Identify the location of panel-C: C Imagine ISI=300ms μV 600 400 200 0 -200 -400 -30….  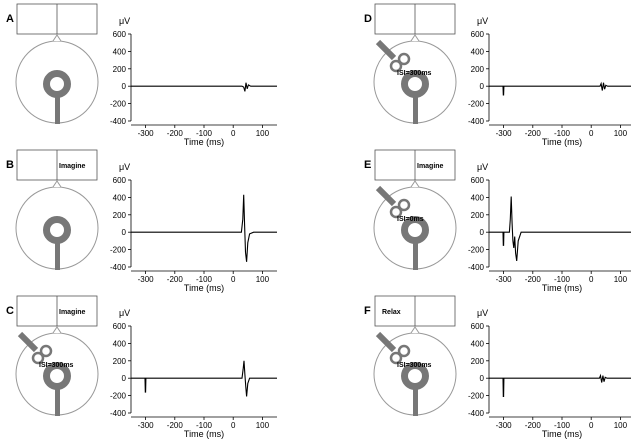
(141, 367).